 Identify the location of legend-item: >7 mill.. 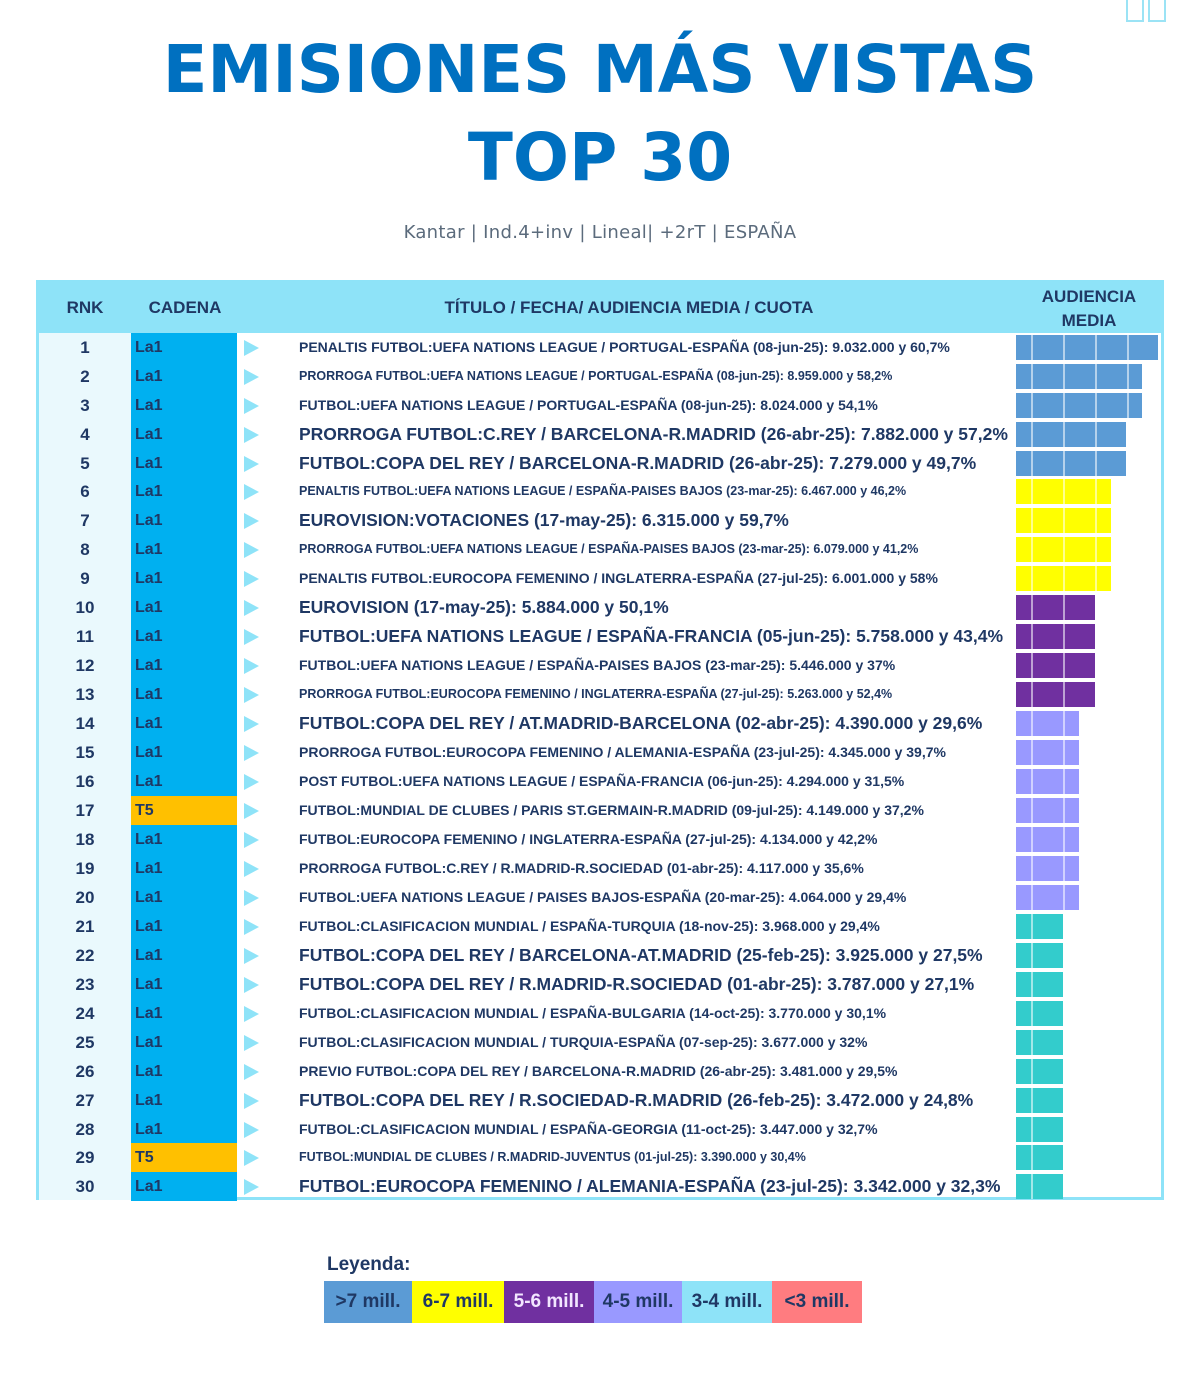
(368, 1302).